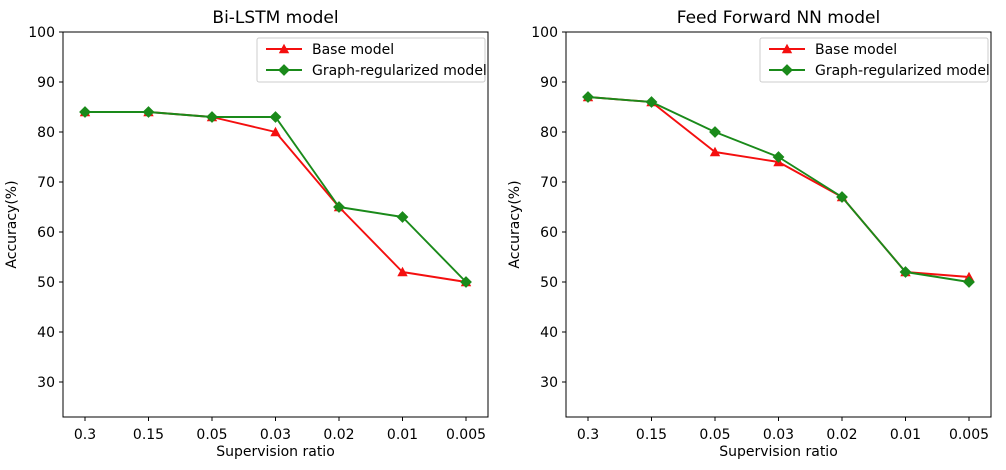  Describe the element at coordinates (779, 18) in the screenshot. I see `chart-title: Feed Forward NN model` at that location.